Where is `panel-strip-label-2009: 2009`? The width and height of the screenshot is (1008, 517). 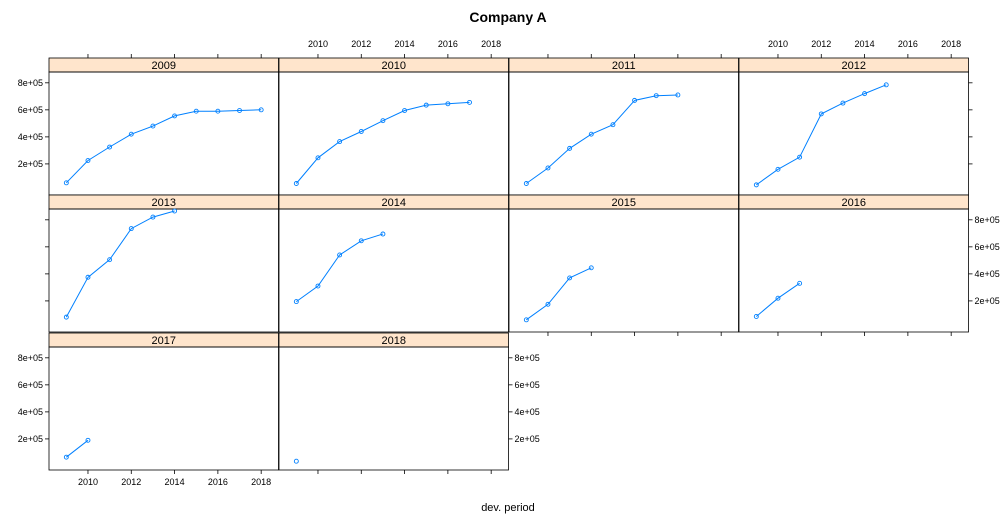 panel-strip-label-2009: 2009 is located at coordinates (164, 66).